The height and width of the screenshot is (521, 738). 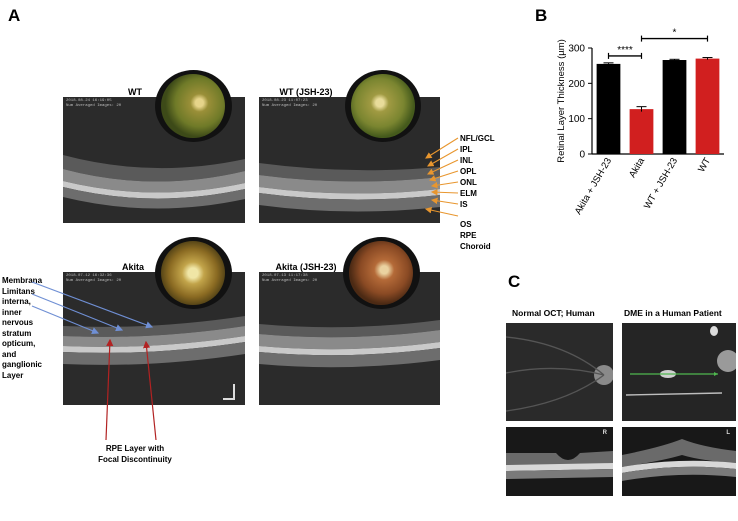 I want to click on oct-label-akita-jsh23: Akita (JSH-23), so click(x=306, y=267).